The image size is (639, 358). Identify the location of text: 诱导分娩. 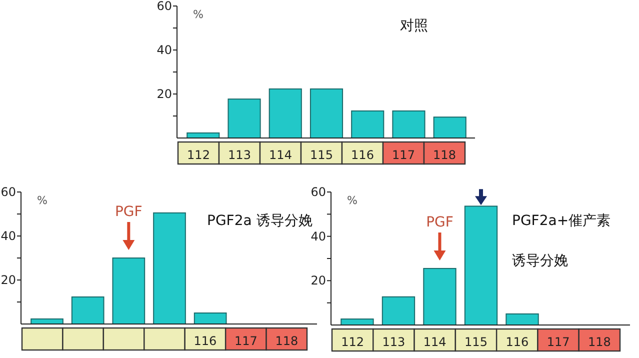
(540, 261).